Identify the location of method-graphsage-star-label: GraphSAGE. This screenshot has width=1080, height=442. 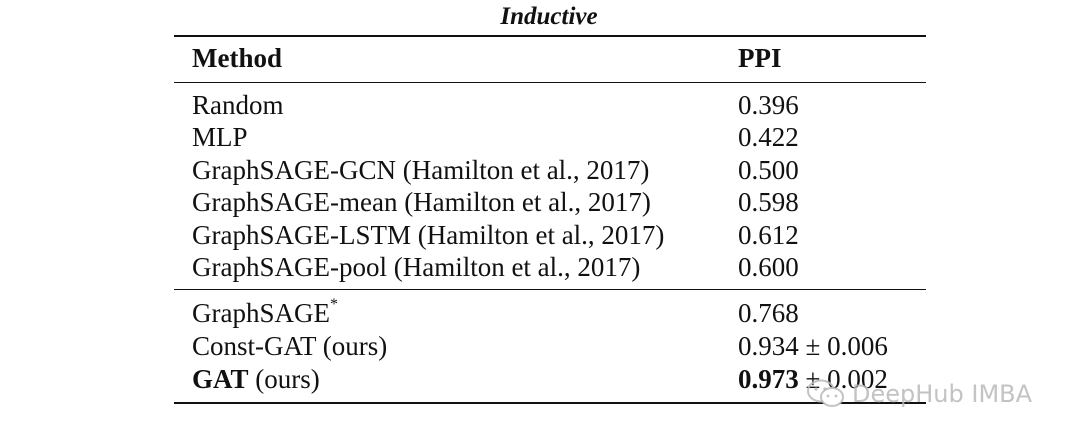
(261, 313).